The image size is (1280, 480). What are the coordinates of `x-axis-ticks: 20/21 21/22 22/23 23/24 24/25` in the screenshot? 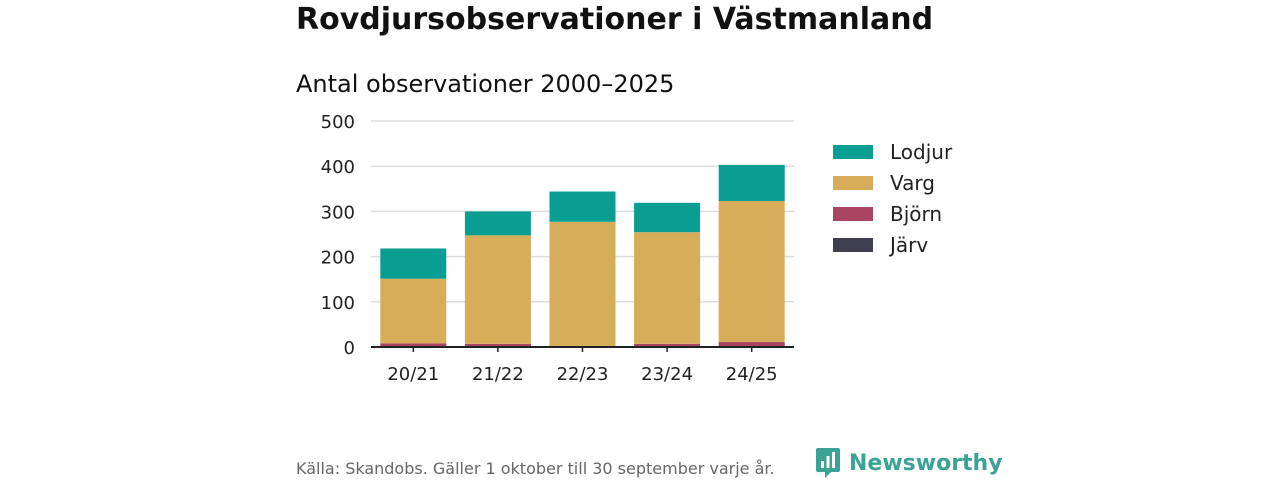 It's located at (582, 374).